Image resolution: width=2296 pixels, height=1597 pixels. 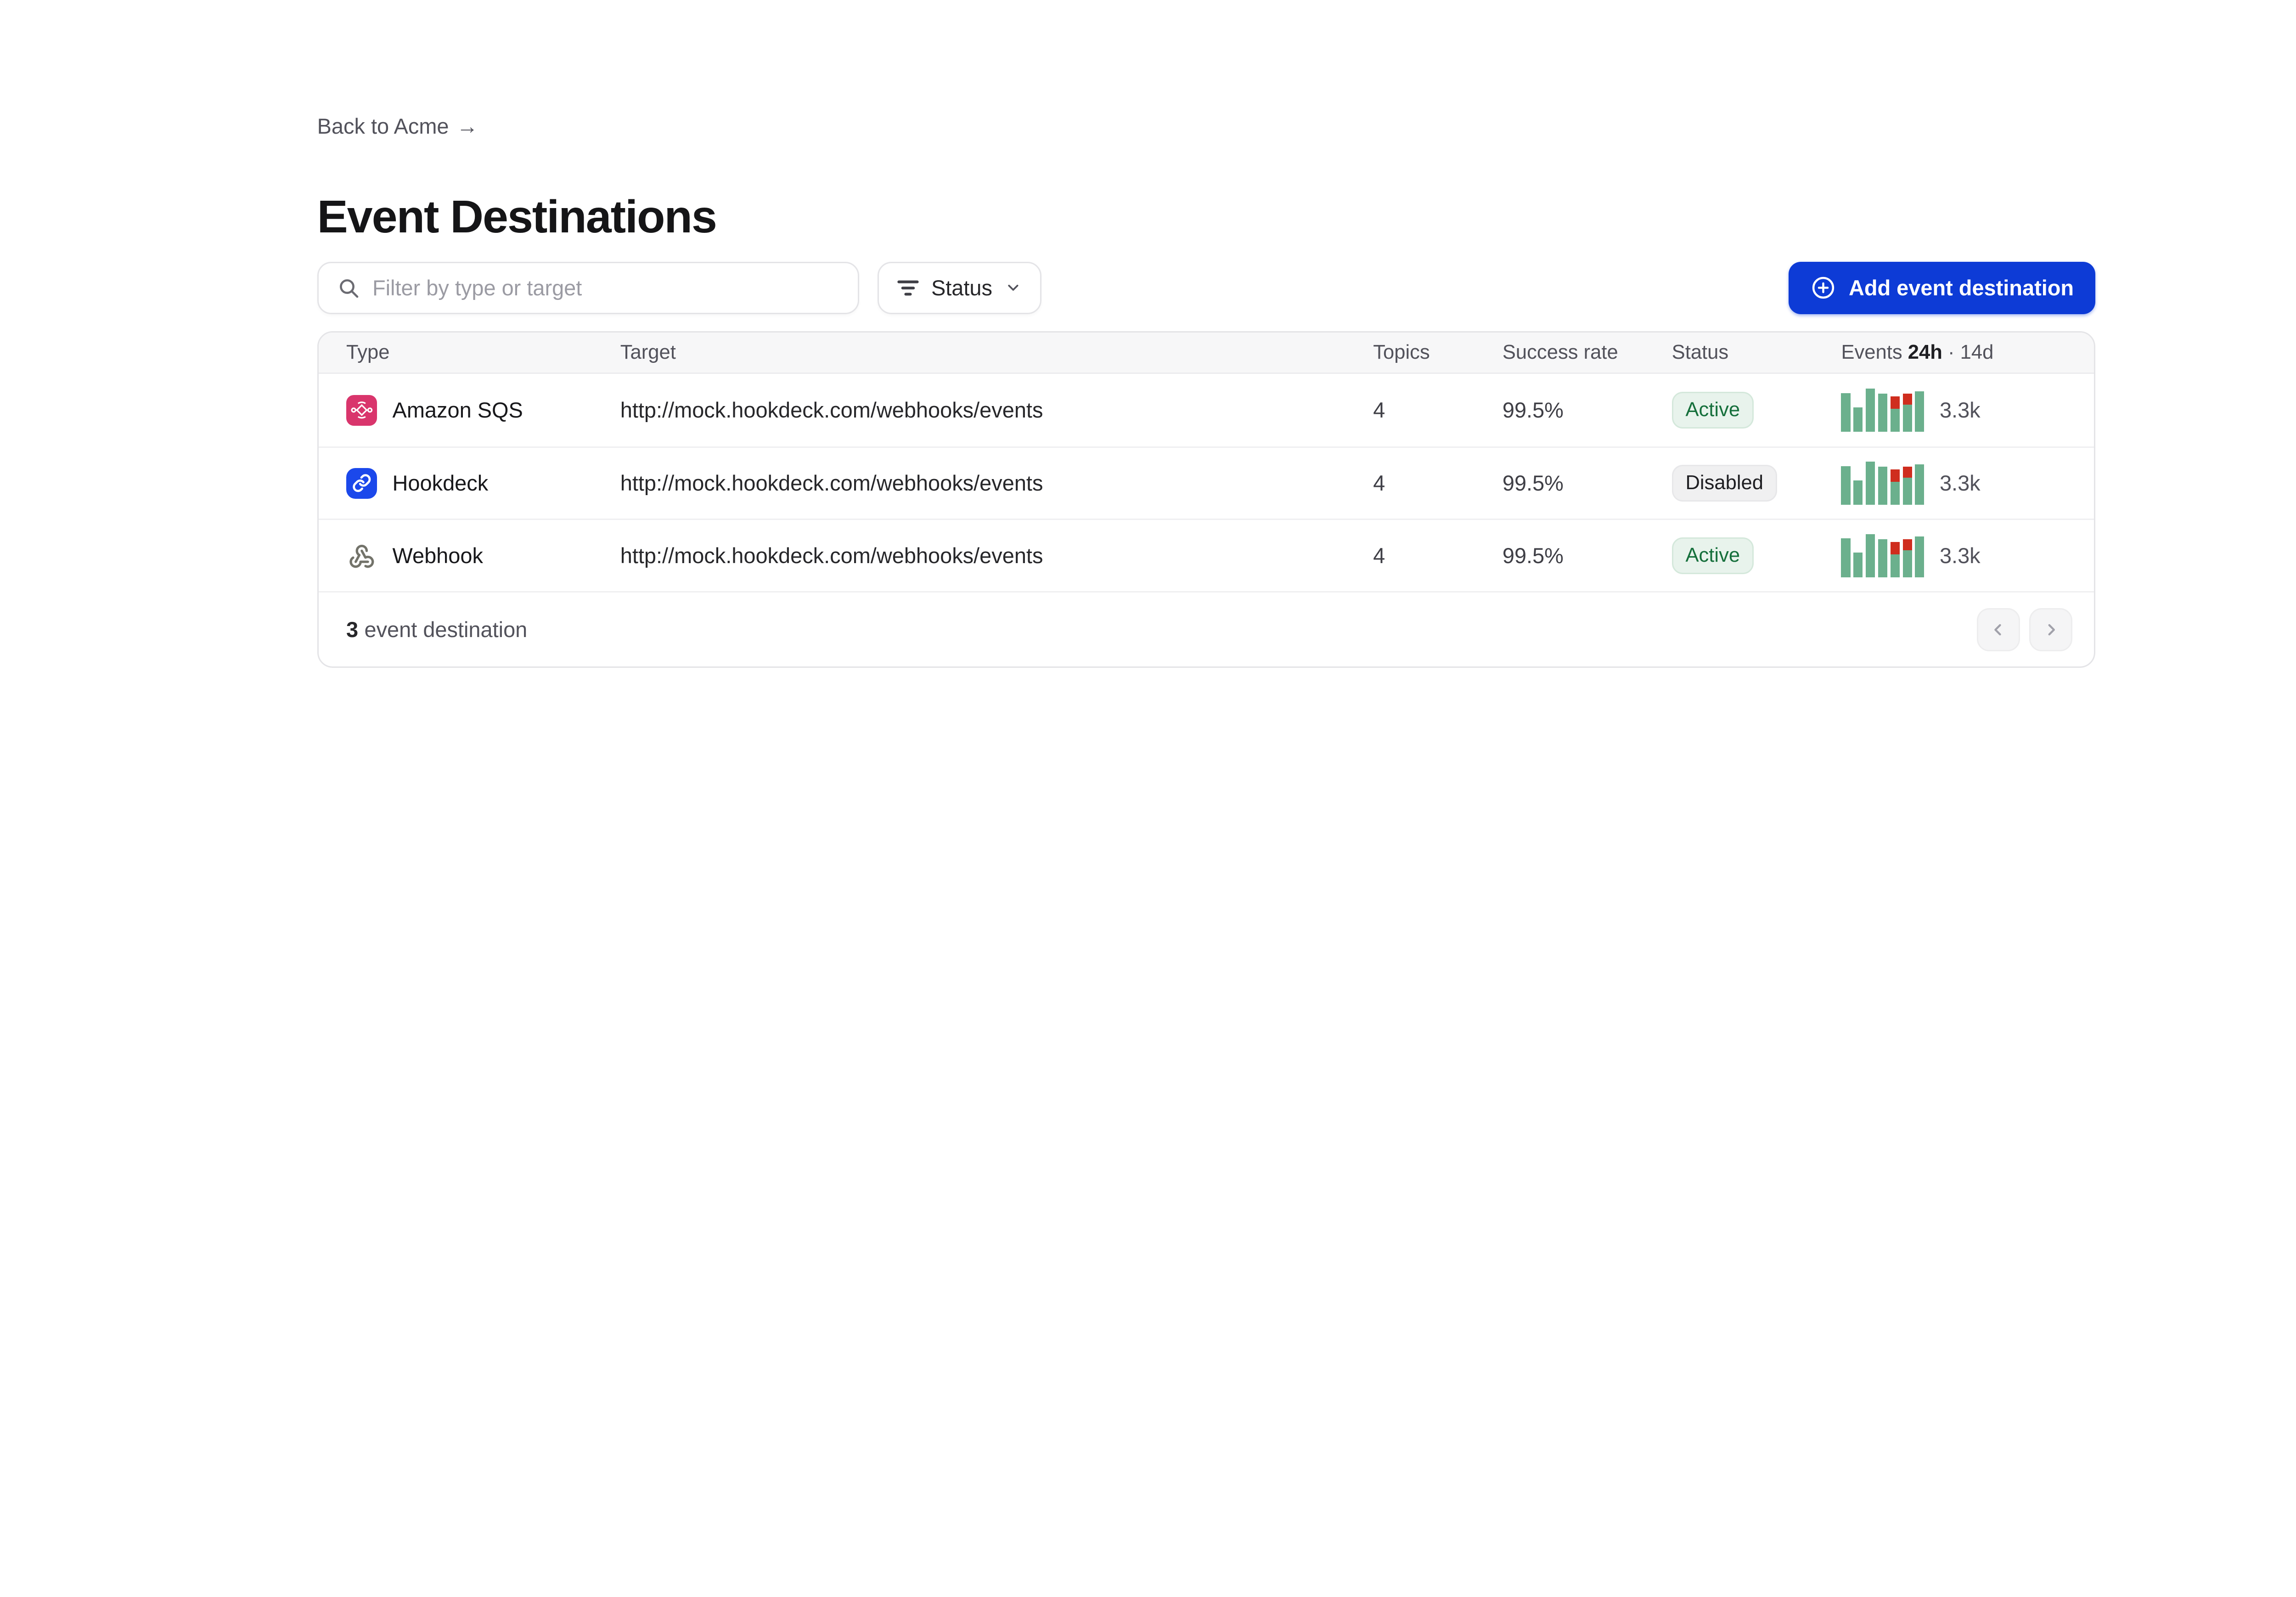 I want to click on hookdeck-icon, so click(x=361, y=483).